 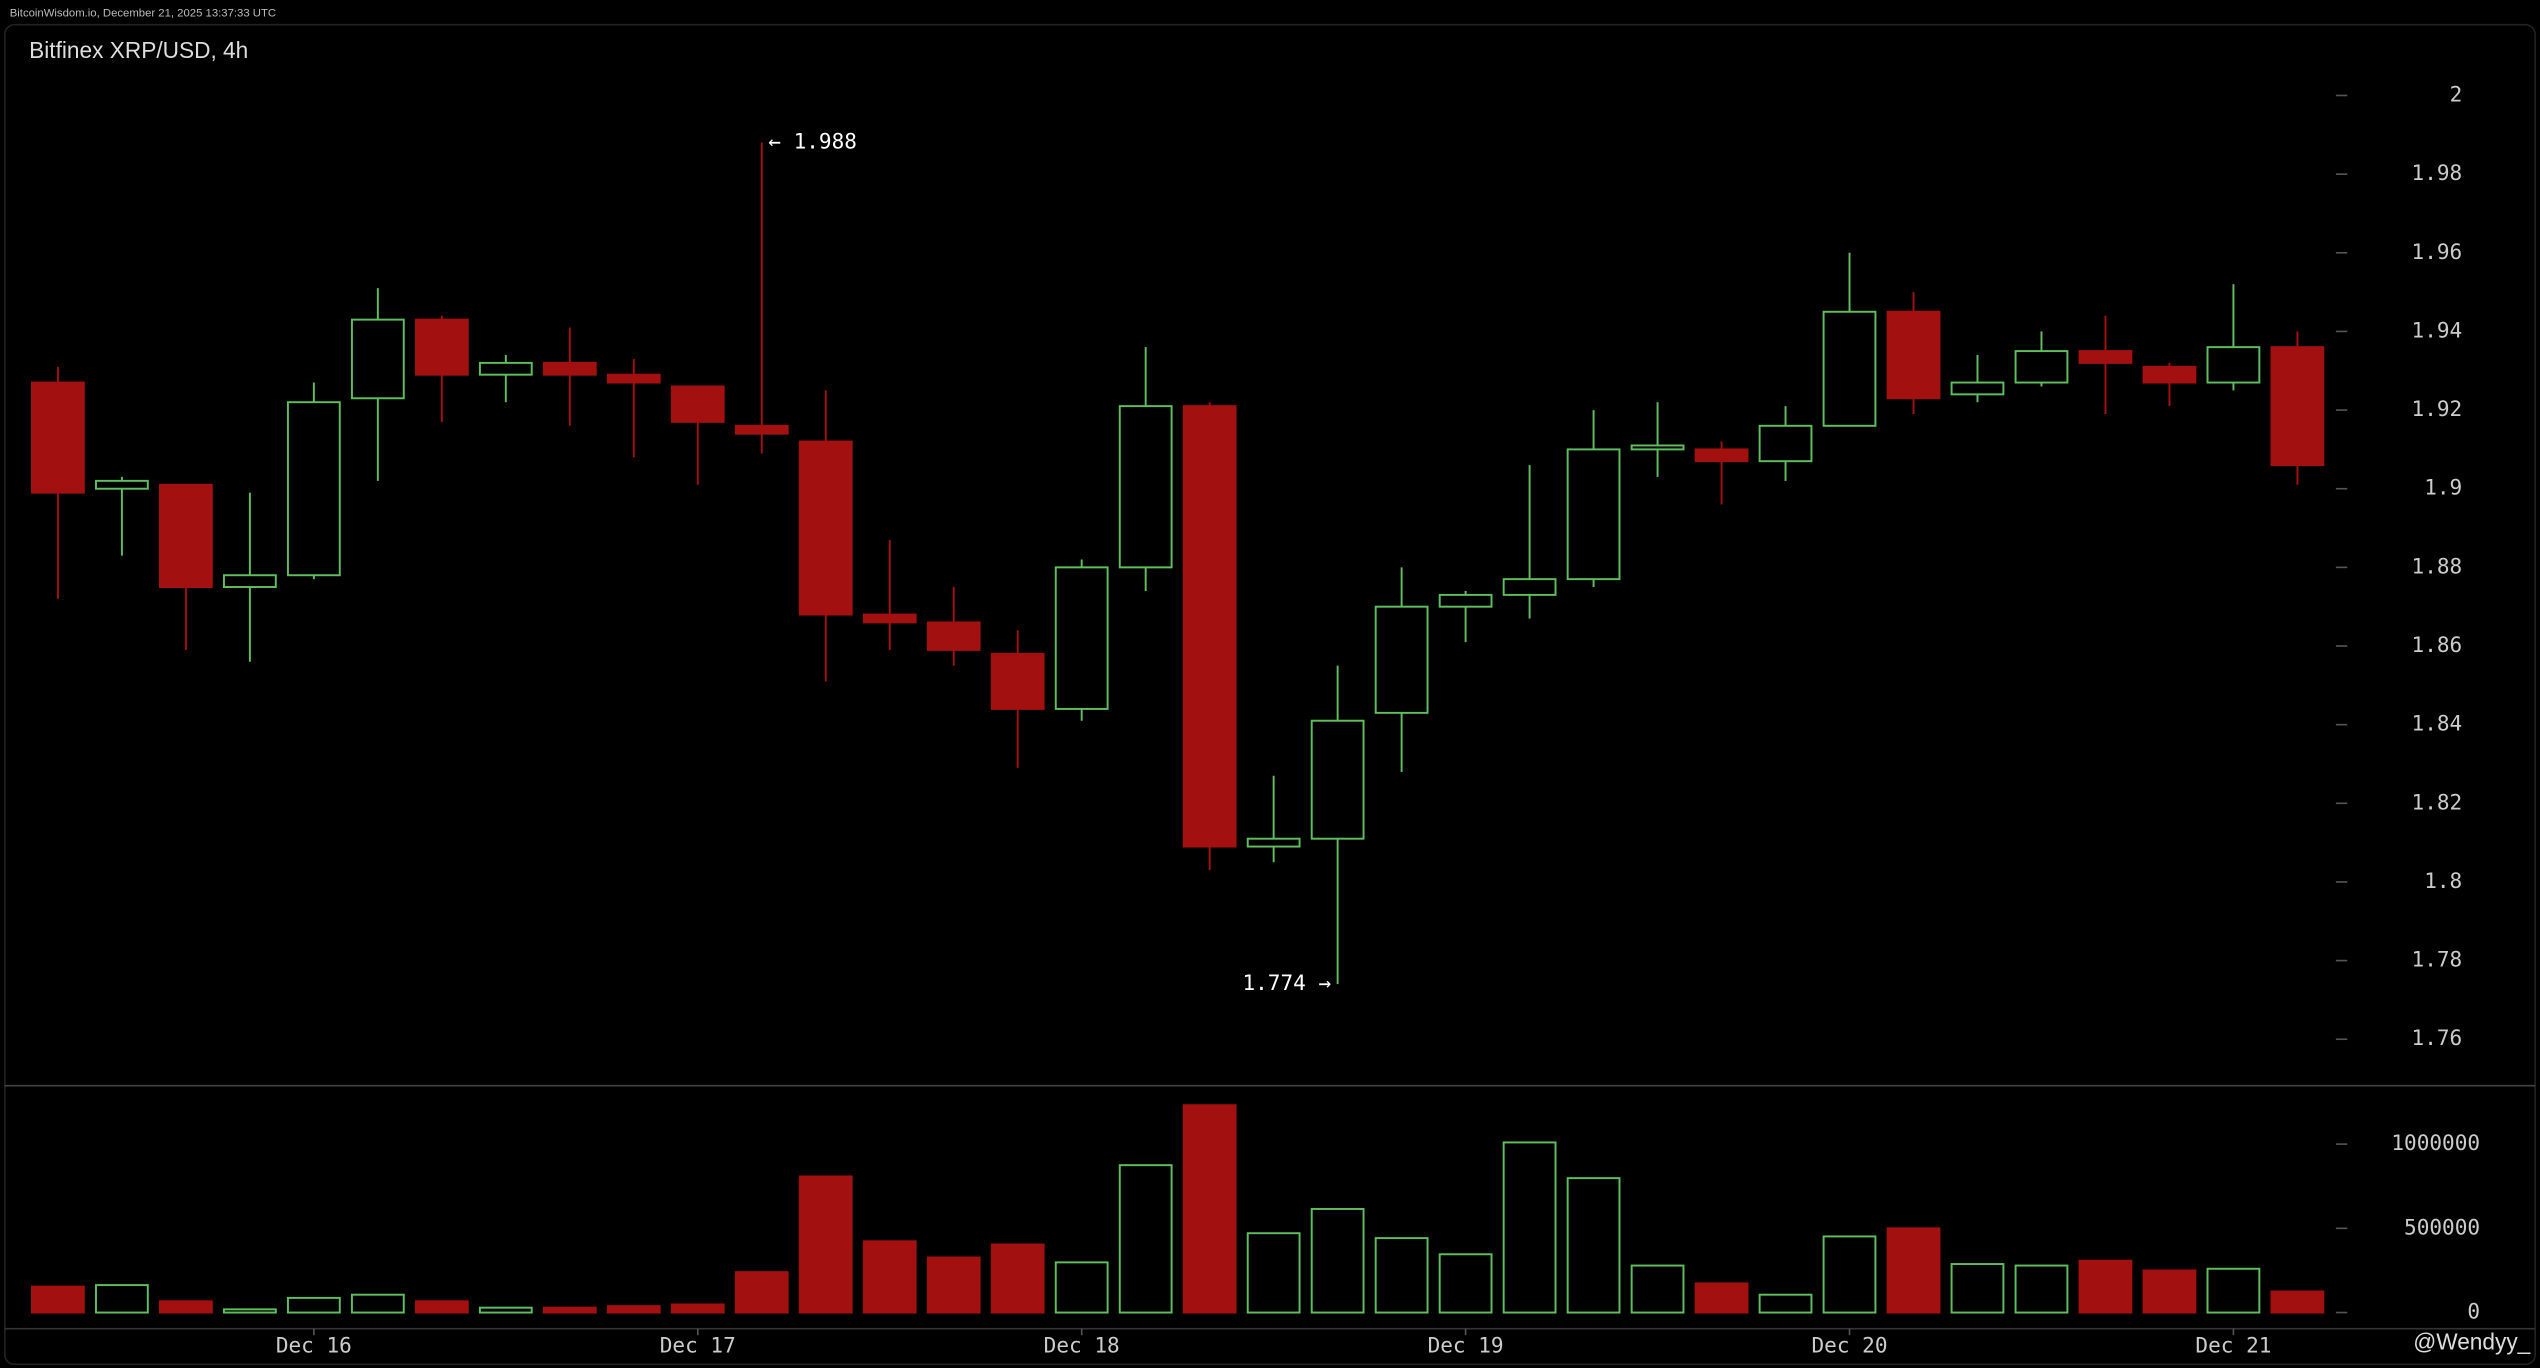 What do you see at coordinates (1466, 1345) in the screenshot?
I see `x-tick-label: Dec 19` at bounding box center [1466, 1345].